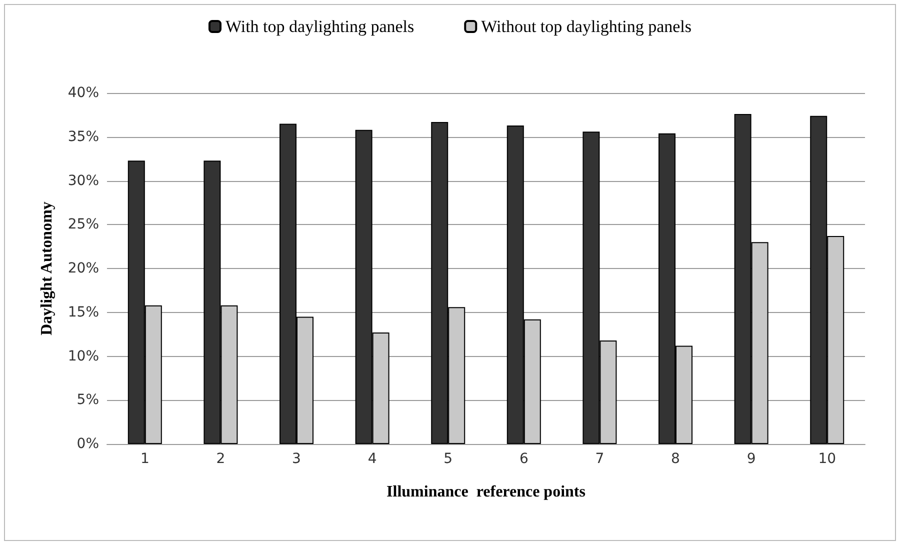 This screenshot has height=547, width=902. Describe the element at coordinates (586, 26) in the screenshot. I see `legend-label: Without top daylighting panels` at that location.